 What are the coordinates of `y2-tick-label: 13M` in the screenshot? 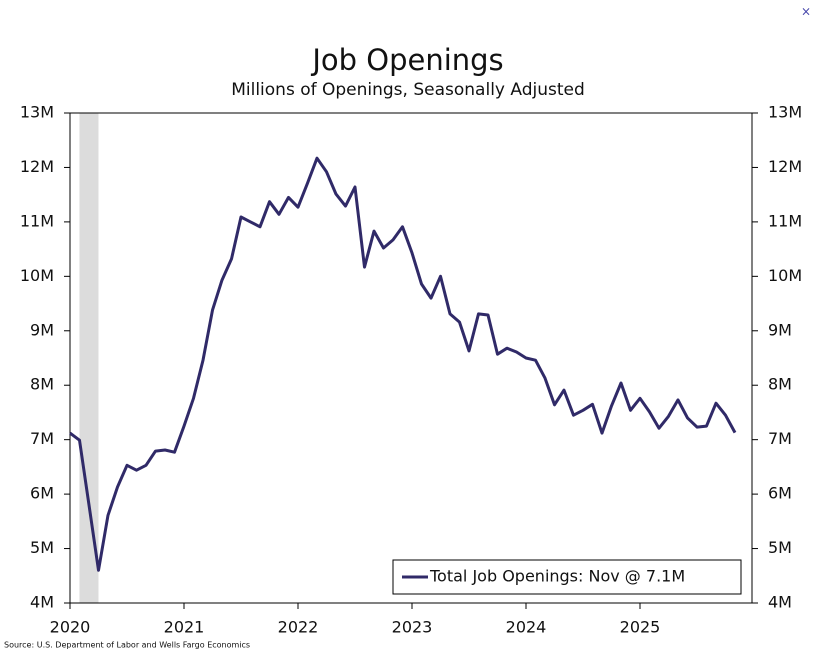 It's located at (785, 112).